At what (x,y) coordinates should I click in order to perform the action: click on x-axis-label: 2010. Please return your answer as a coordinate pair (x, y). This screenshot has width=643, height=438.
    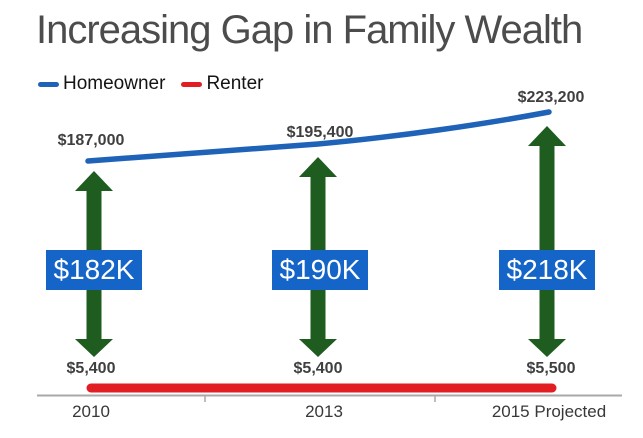
    Looking at the image, I should click on (91, 411).